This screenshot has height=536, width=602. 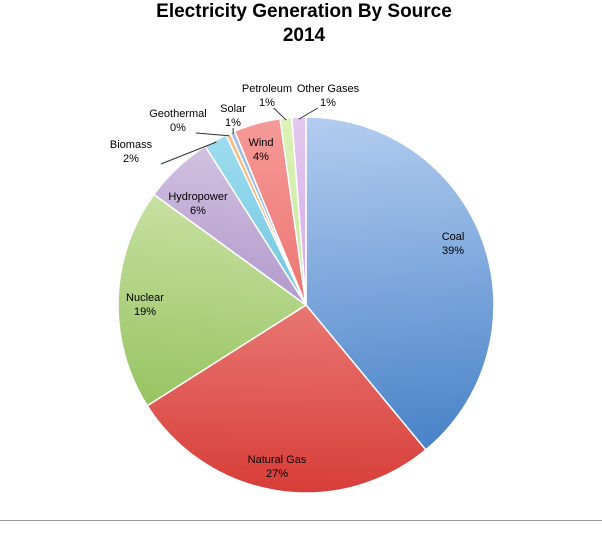 What do you see at coordinates (267, 96) in the screenshot?
I see `slice-label-petroleum: Petroleum 1%` at bounding box center [267, 96].